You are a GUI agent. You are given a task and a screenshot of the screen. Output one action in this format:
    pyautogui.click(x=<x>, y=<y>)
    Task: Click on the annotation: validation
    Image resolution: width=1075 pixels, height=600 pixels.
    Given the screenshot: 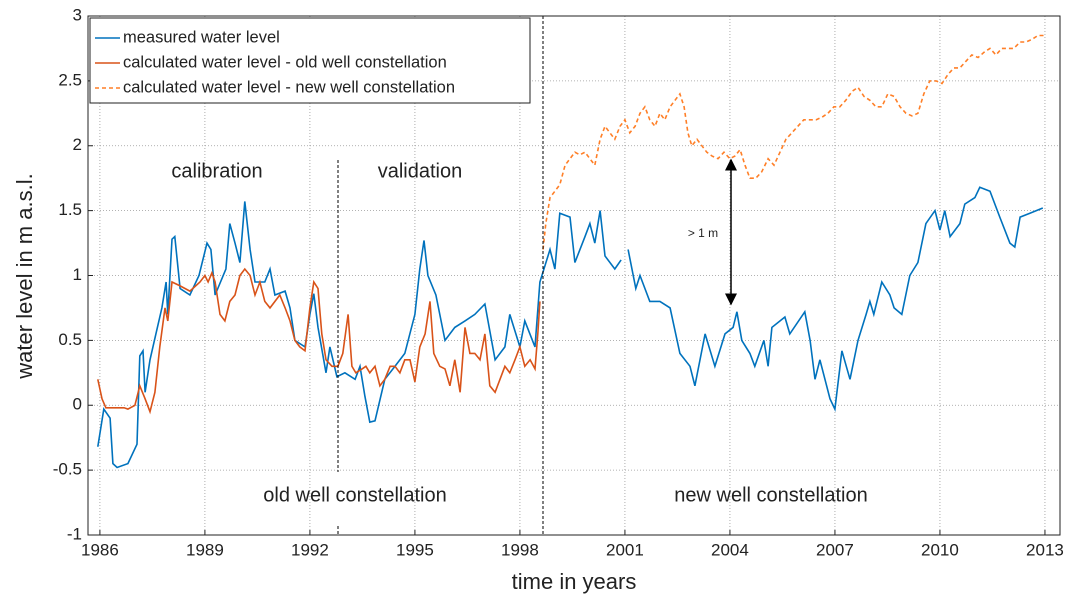 What is the action you would take?
    pyautogui.click(x=420, y=171)
    